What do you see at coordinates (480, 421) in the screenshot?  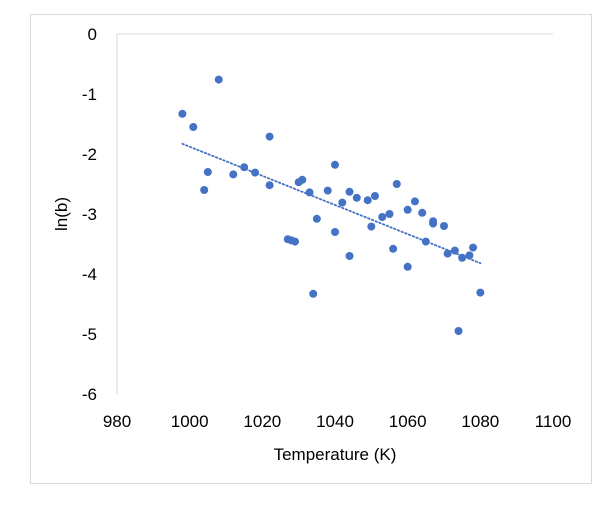 I see `x-tick-label: 1080` at bounding box center [480, 421].